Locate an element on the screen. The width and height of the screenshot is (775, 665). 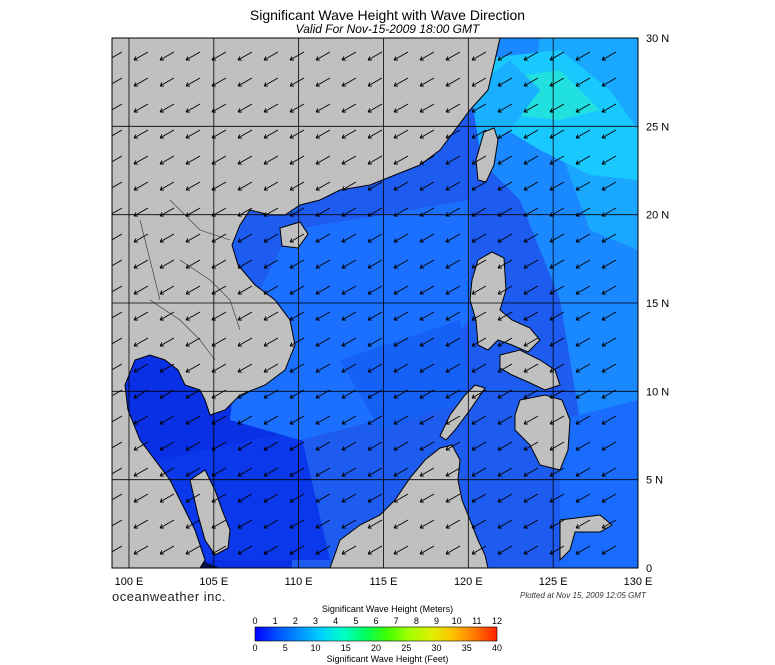
longitude-labels: 100 E 105 E 110 E 115 E 120 E 125 E 130 E is located at coordinates (384, 582).